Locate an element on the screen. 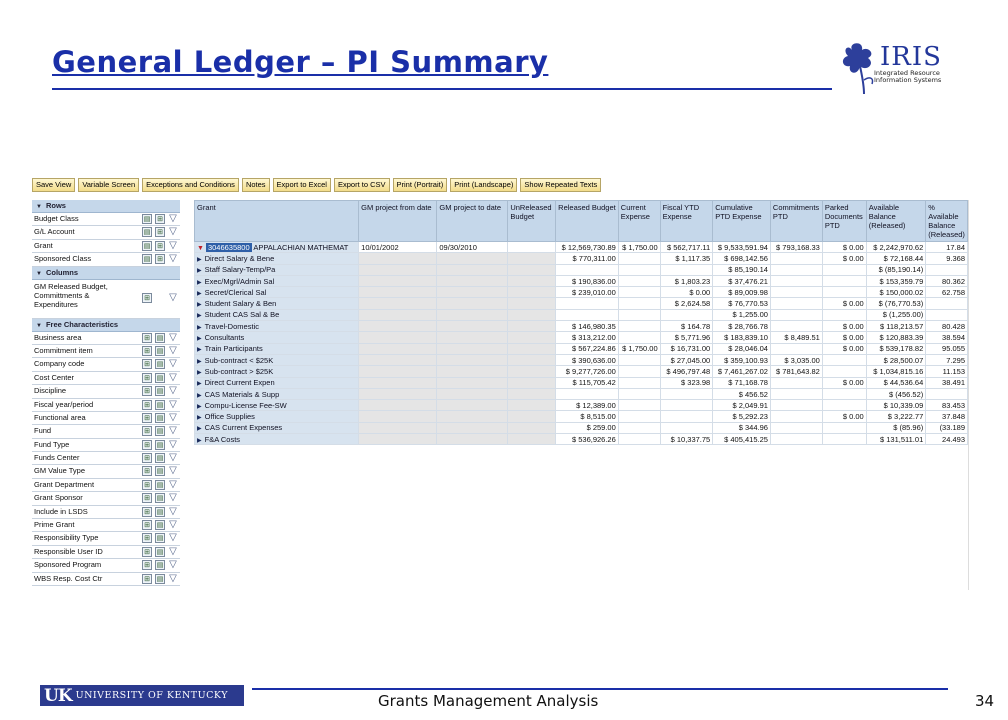 Image resolution: width=1008 pixels, height=720 pixels. free-characteristic-item: Commitment item ⊞ ▤ ▽ is located at coordinates (106, 351).